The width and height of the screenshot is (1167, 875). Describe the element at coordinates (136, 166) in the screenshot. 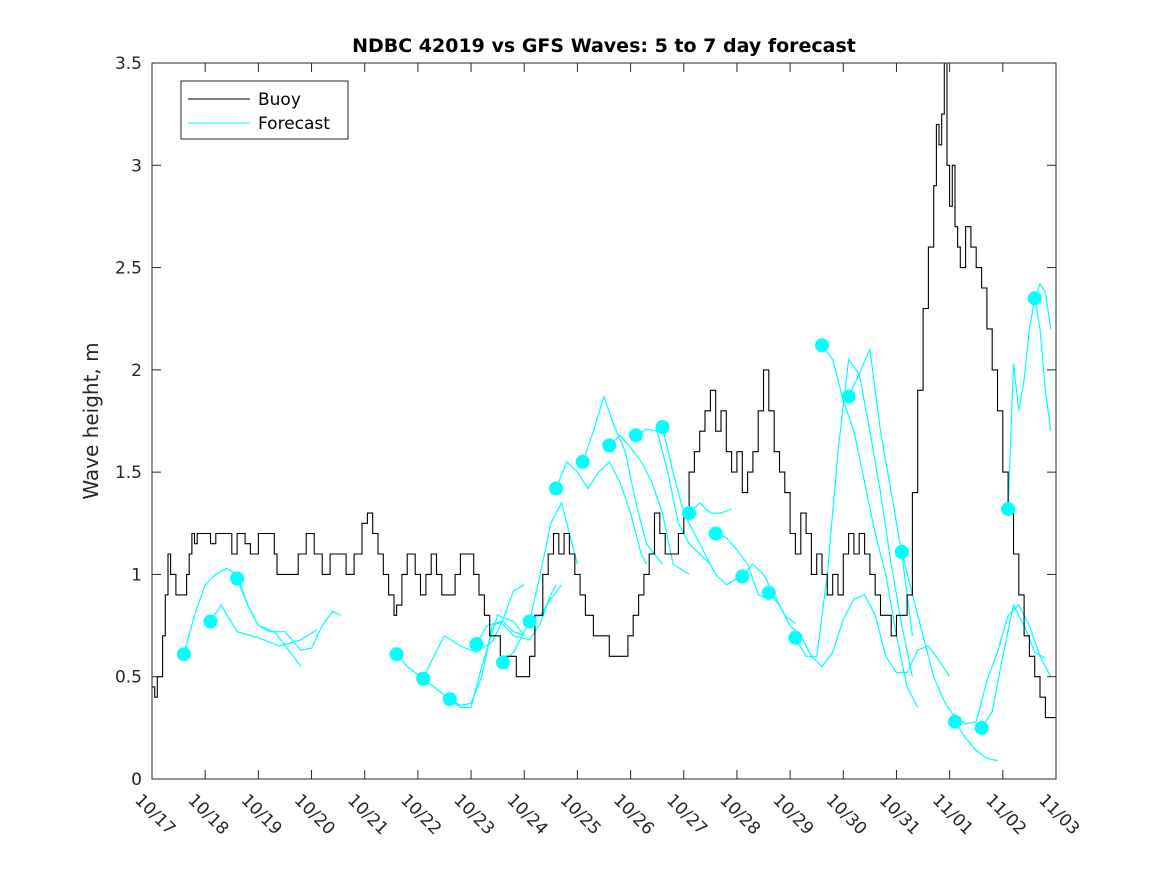

I see `y-tick-label: 3` at that location.